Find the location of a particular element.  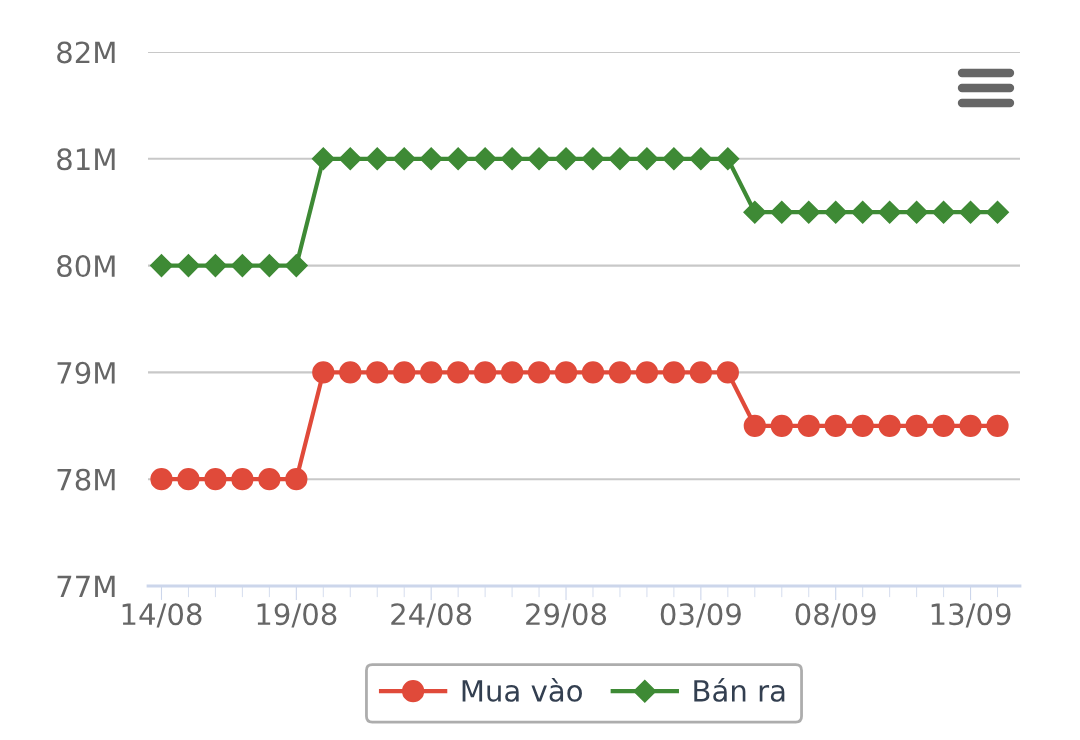

x-tick-label: 14/08 is located at coordinates (162, 615).